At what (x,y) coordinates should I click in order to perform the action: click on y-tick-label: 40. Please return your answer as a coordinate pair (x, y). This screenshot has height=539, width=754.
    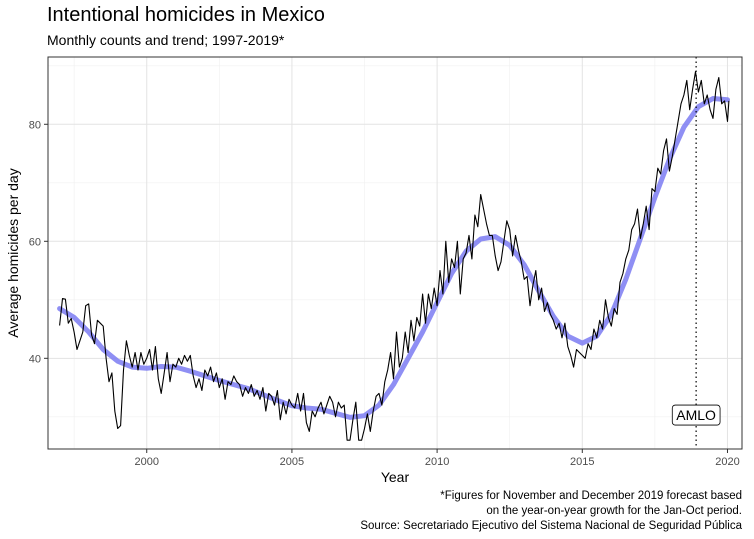
    Looking at the image, I should click on (35, 359).